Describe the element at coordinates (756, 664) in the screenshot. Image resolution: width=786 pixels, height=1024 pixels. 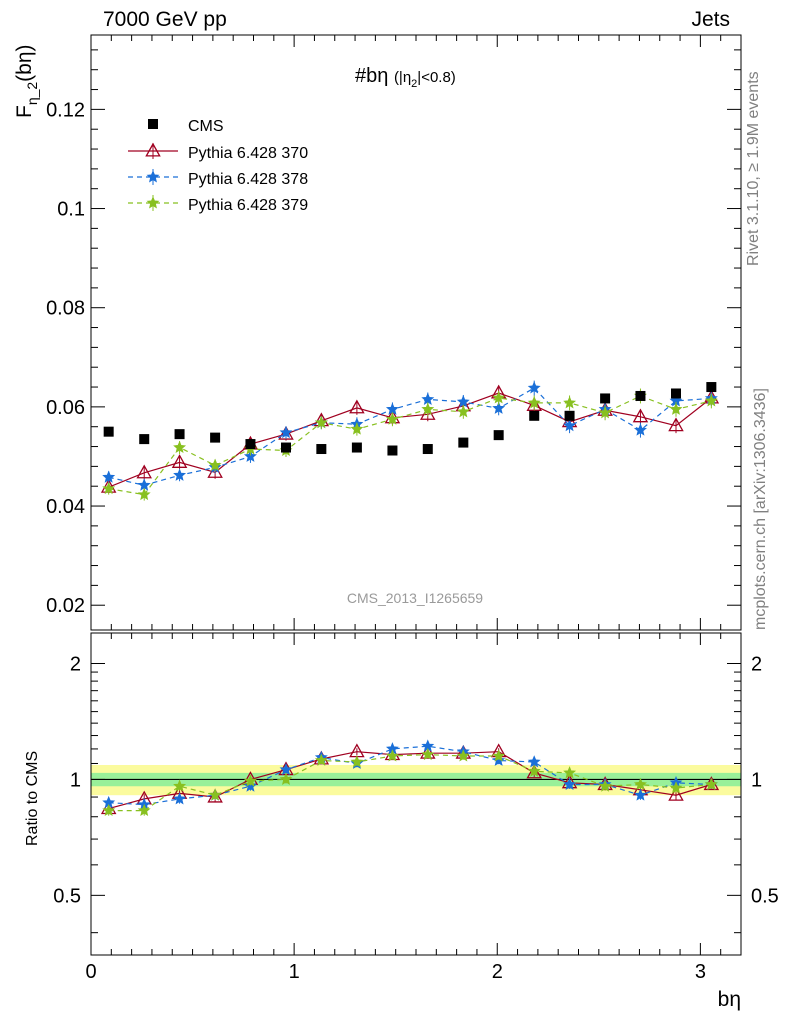
I see `ratio-y-tick-label-right: 2` at that location.